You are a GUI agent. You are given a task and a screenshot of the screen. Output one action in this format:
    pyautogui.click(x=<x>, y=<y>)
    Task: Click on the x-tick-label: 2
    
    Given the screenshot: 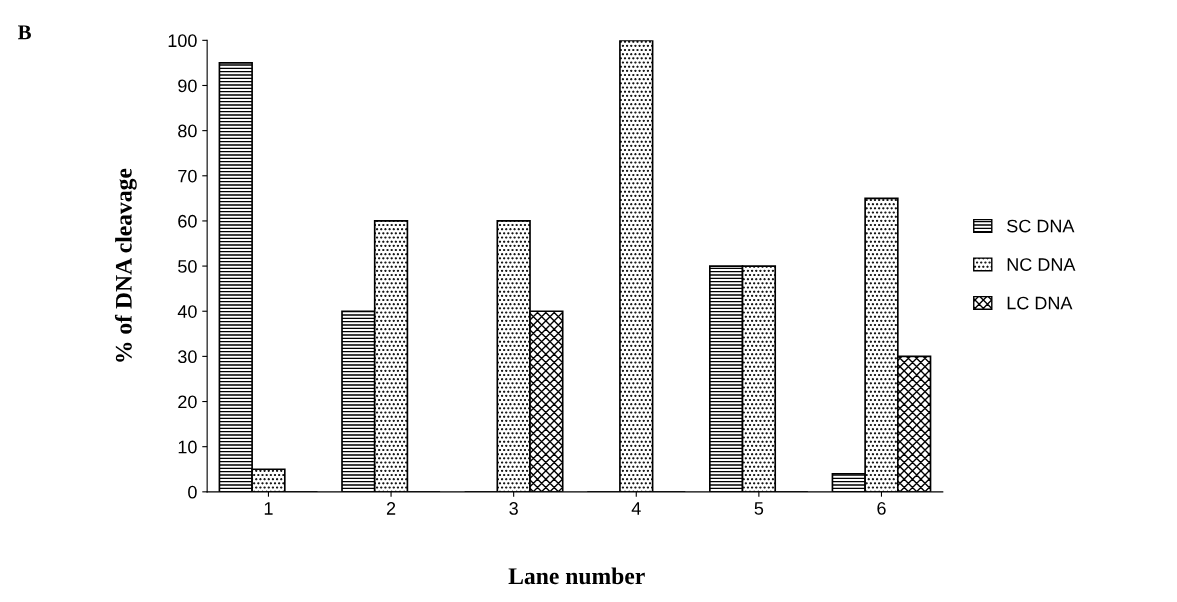 What is the action you would take?
    pyautogui.click(x=391, y=508)
    